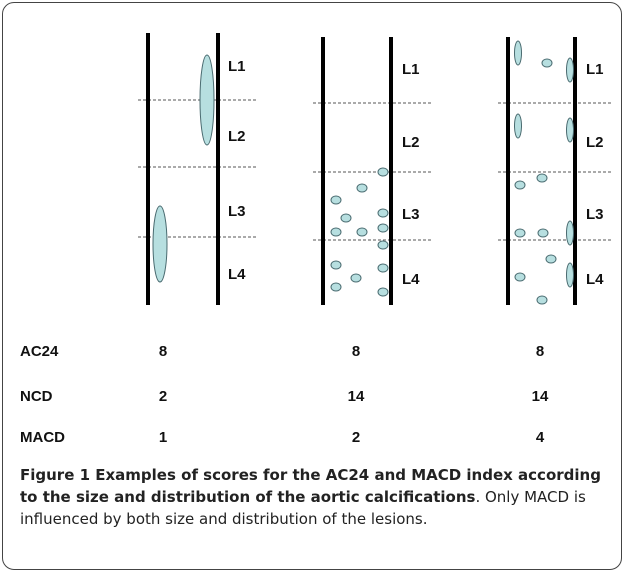 Image resolution: width=627 pixels, height=575 pixels. Describe the element at coordinates (163, 437) in the screenshot. I see `score-value: 1` at that location.